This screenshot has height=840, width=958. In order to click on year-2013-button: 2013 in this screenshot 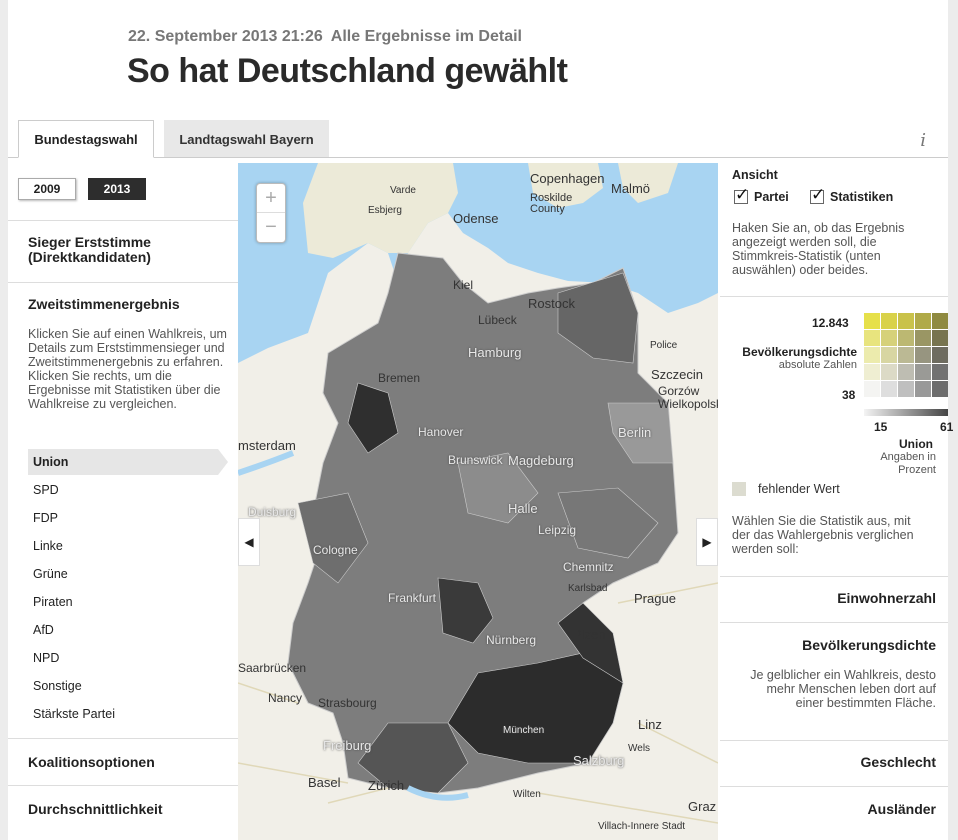, I will do `click(117, 189)`.